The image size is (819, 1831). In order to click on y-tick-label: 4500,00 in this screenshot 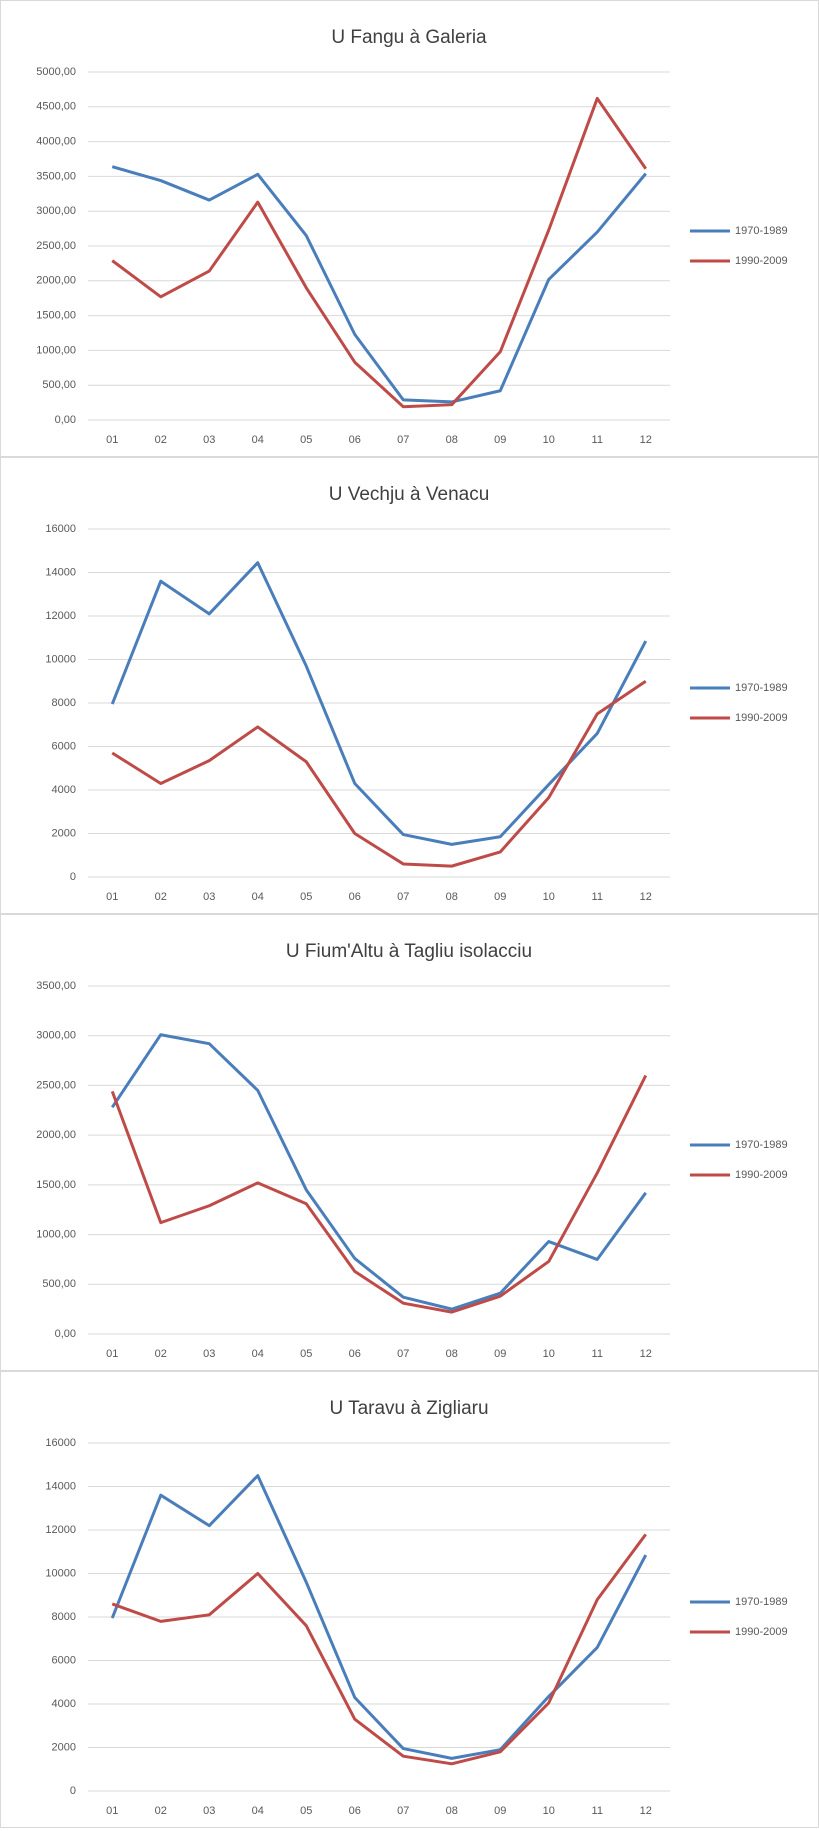, I will do `click(56, 107)`.